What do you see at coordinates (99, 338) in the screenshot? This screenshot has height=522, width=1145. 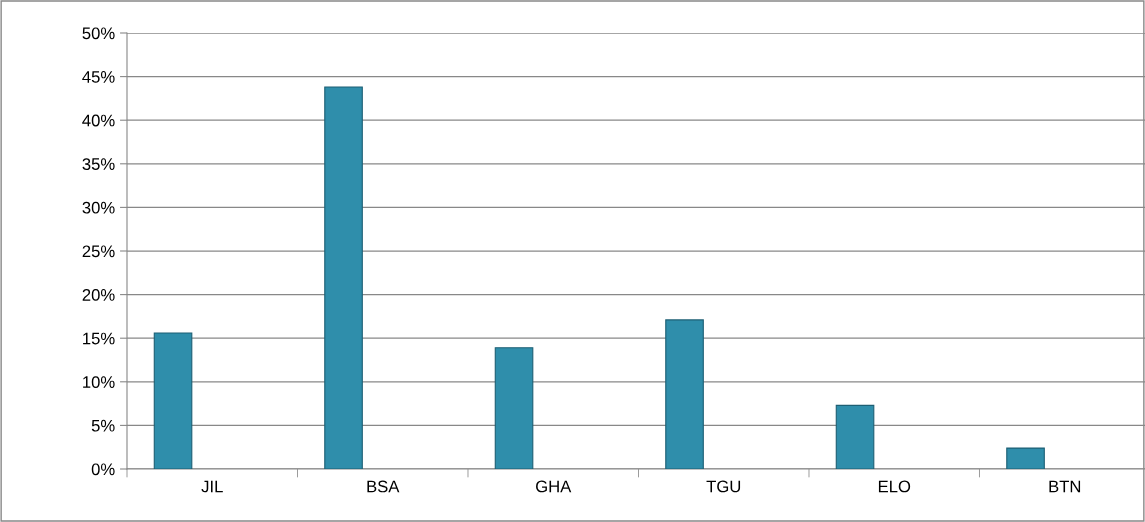 I see `y-tick-label: 15%` at bounding box center [99, 338].